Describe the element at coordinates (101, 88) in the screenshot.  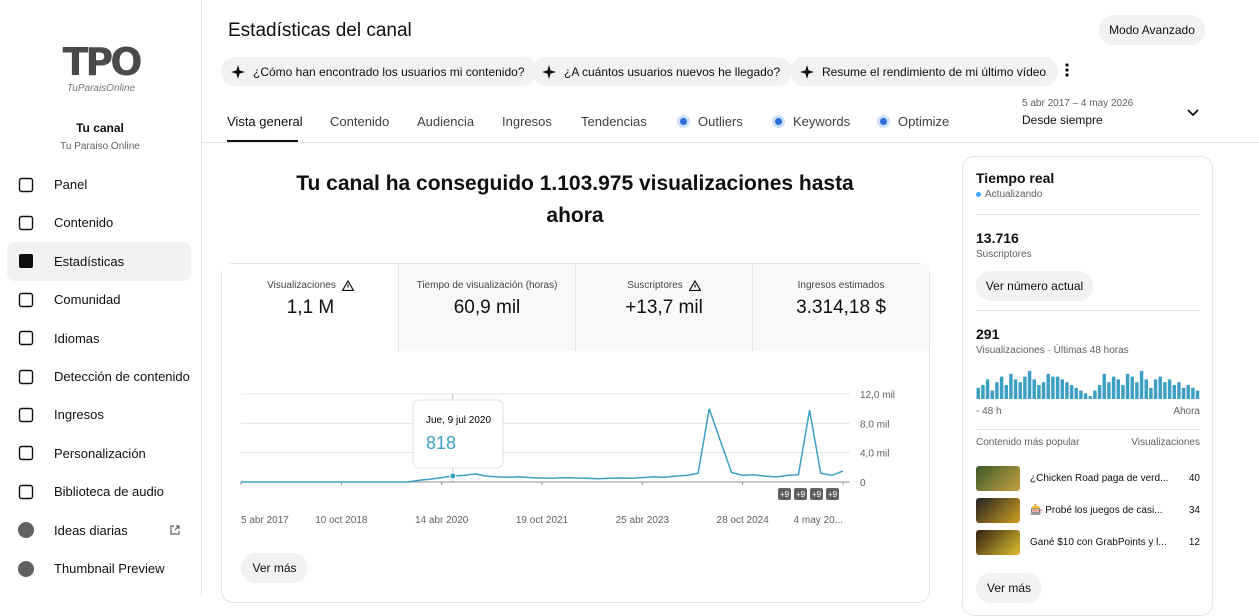
I see `logo-subtitle: TuParaisOnline` at that location.